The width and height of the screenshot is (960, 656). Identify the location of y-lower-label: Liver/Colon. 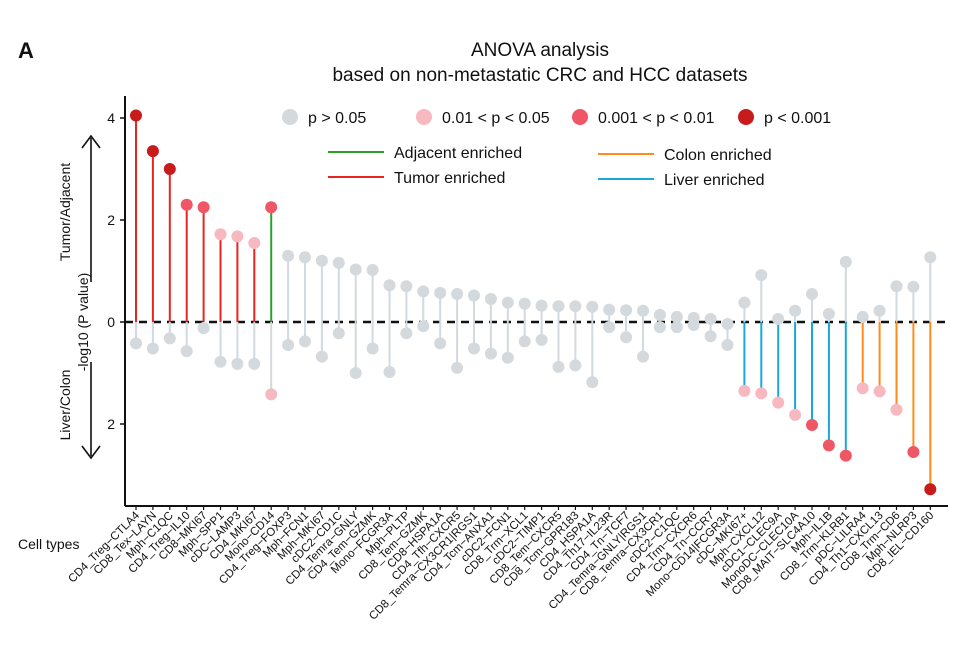
(65, 405).